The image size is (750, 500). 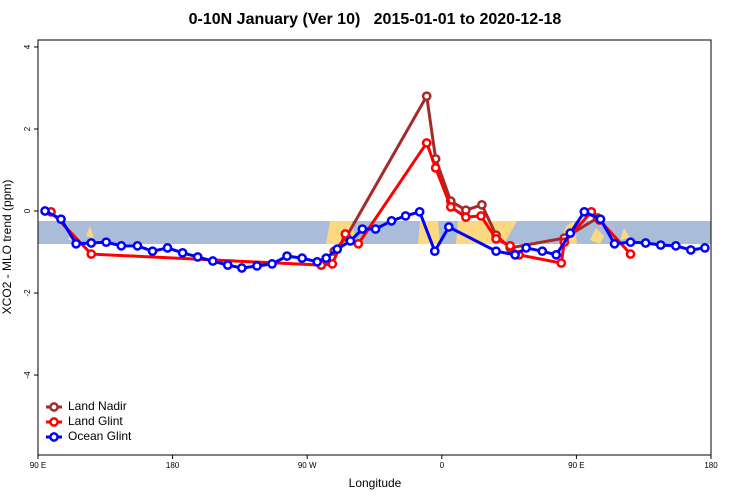 What do you see at coordinates (27, 46) in the screenshot?
I see `y-tick-label: 4` at bounding box center [27, 46].